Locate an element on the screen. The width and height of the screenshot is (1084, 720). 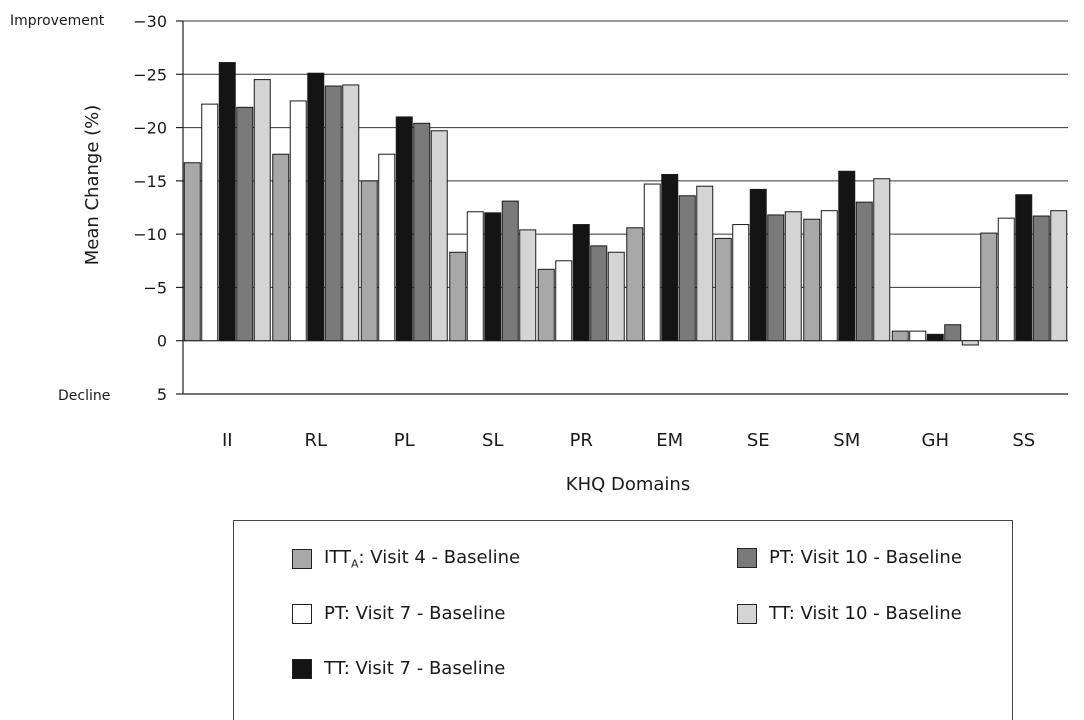
y-tick-label: −25 is located at coordinates (150, 74).